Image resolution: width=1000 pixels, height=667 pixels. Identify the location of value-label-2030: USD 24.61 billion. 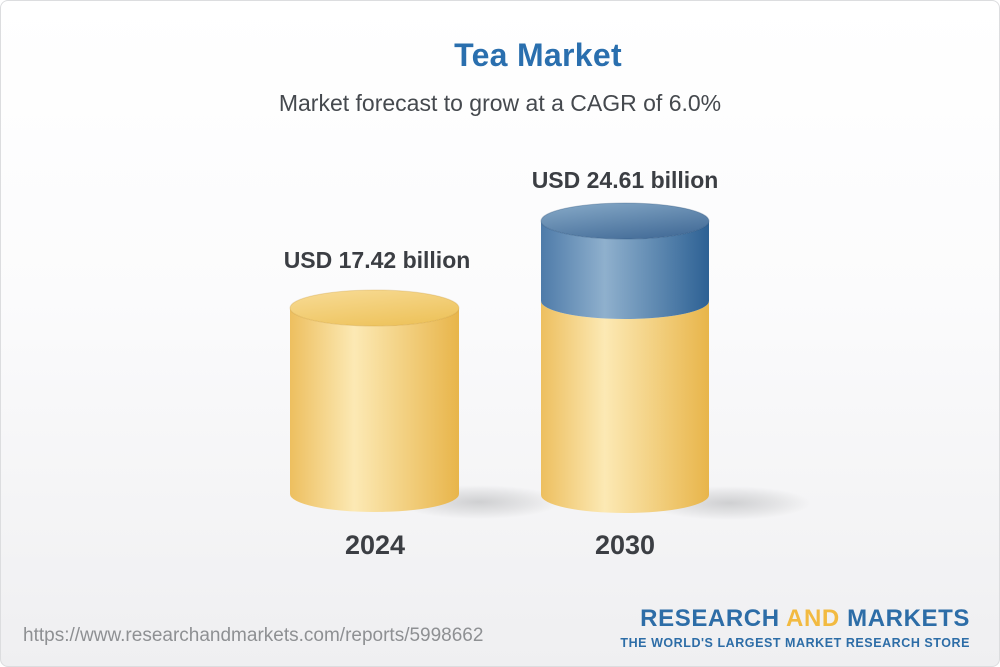
(625, 180).